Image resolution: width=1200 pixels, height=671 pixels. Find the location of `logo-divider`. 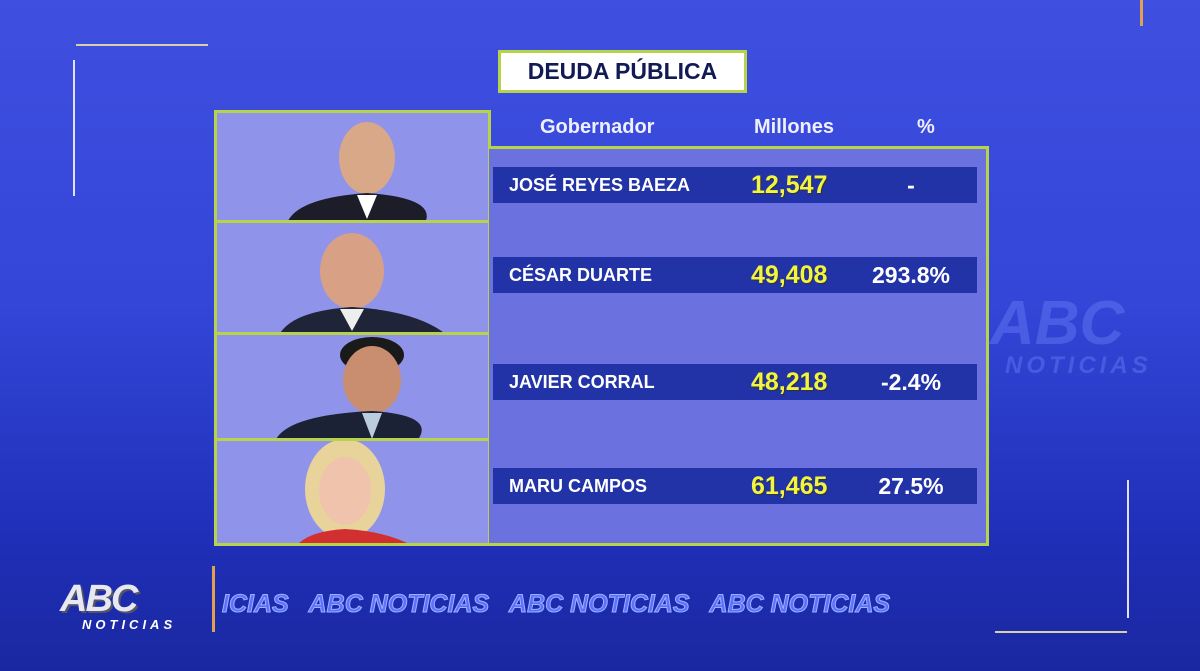

logo-divider is located at coordinates (213, 599).